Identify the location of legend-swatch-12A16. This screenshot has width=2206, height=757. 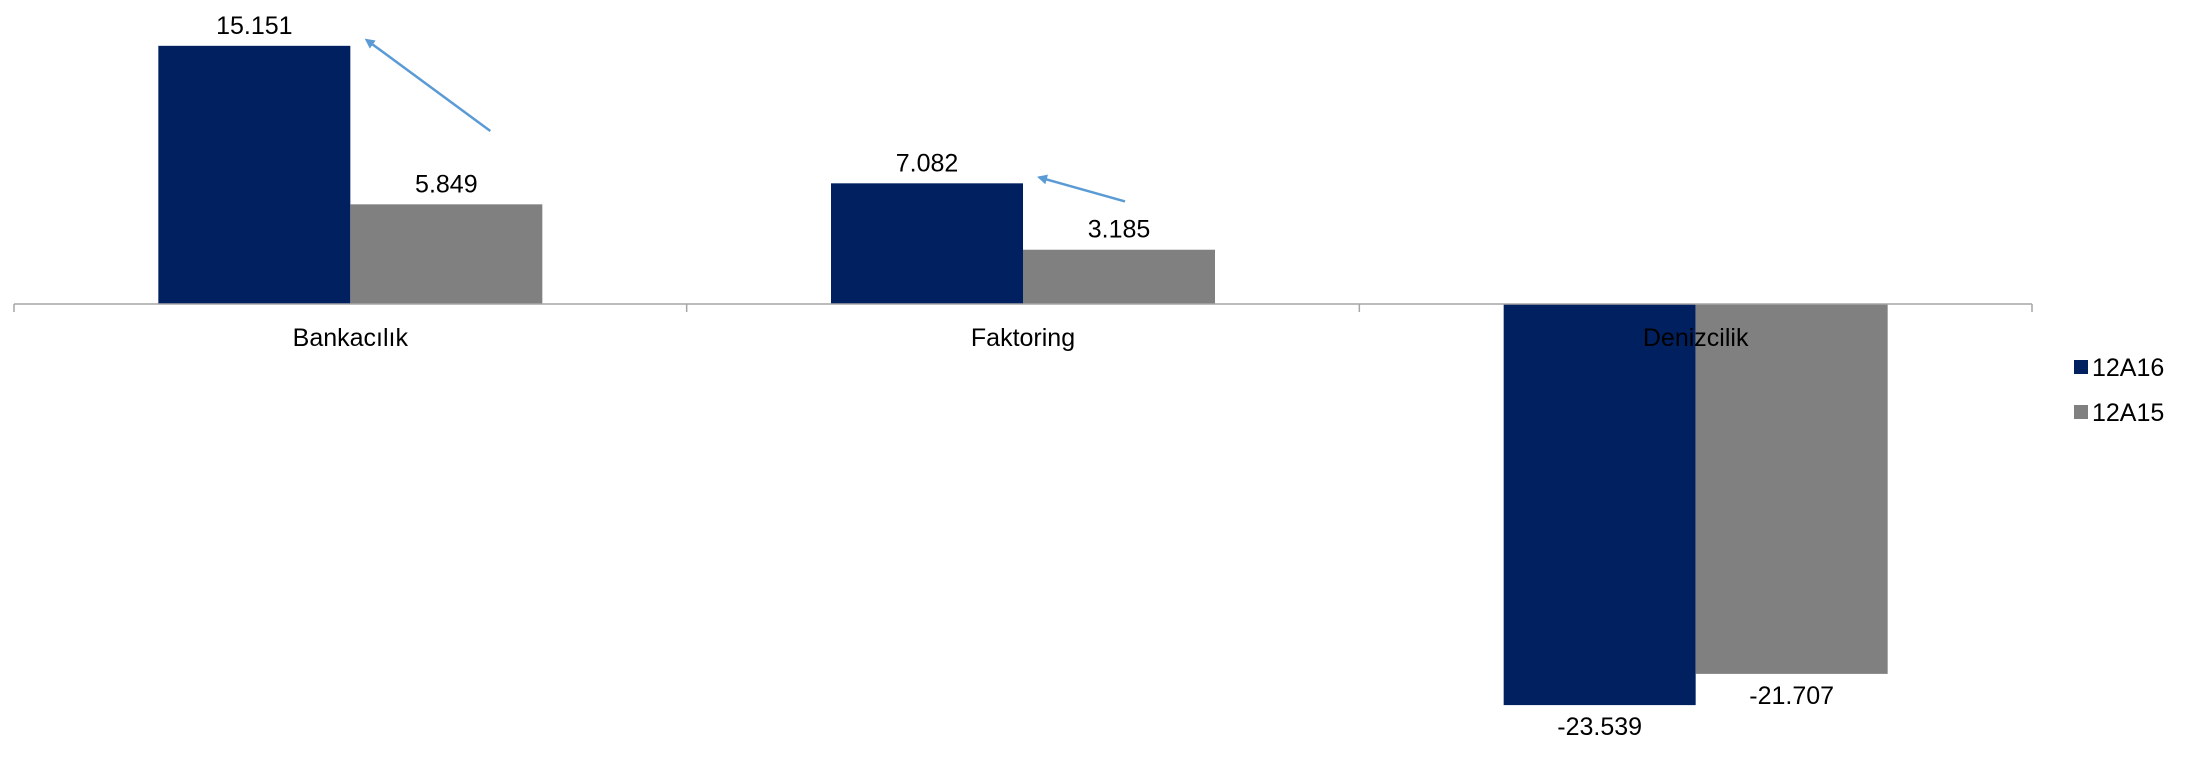
(2081, 367).